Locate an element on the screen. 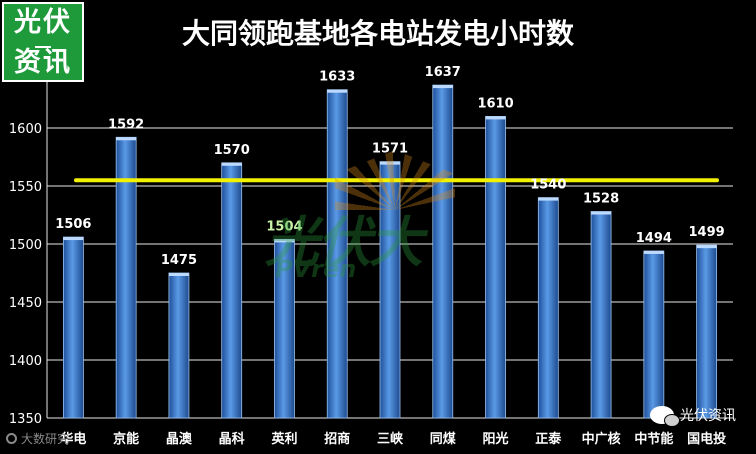 This screenshot has width=756, height=454. y-tick-label: 1600 is located at coordinates (25, 129).